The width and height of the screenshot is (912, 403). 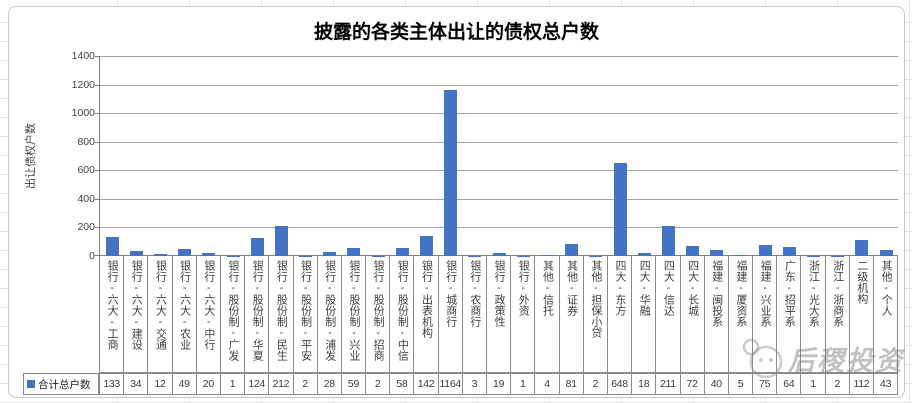 I want to click on category-label: 银行-股份制-中信, so click(x=402, y=310).